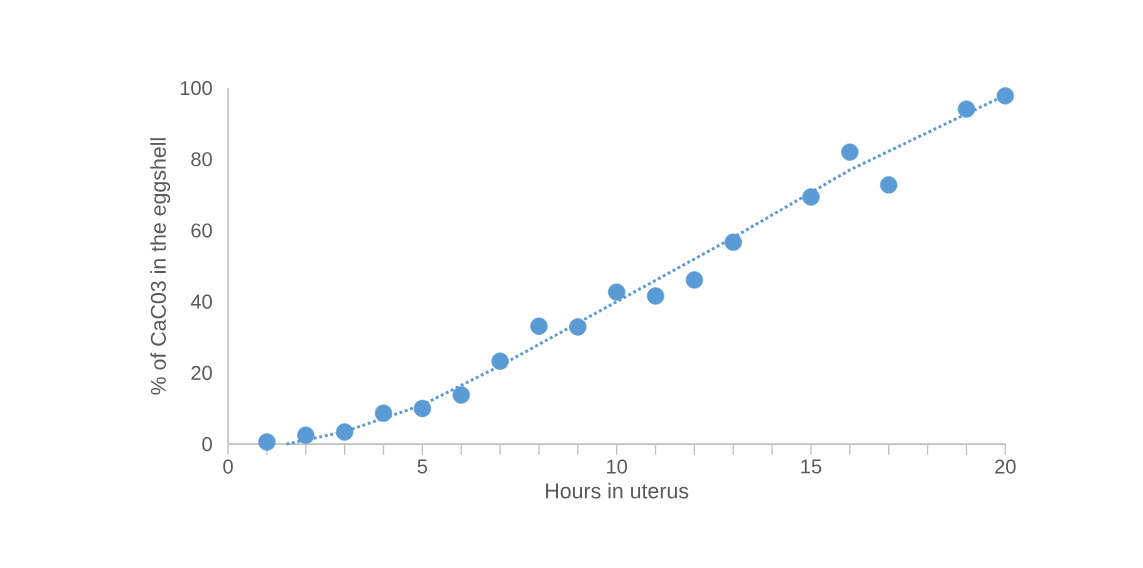 Image resolution: width=1143 pixels, height=568 pixels. What do you see at coordinates (811, 466) in the screenshot?
I see `x-tick-label: 15` at bounding box center [811, 466].